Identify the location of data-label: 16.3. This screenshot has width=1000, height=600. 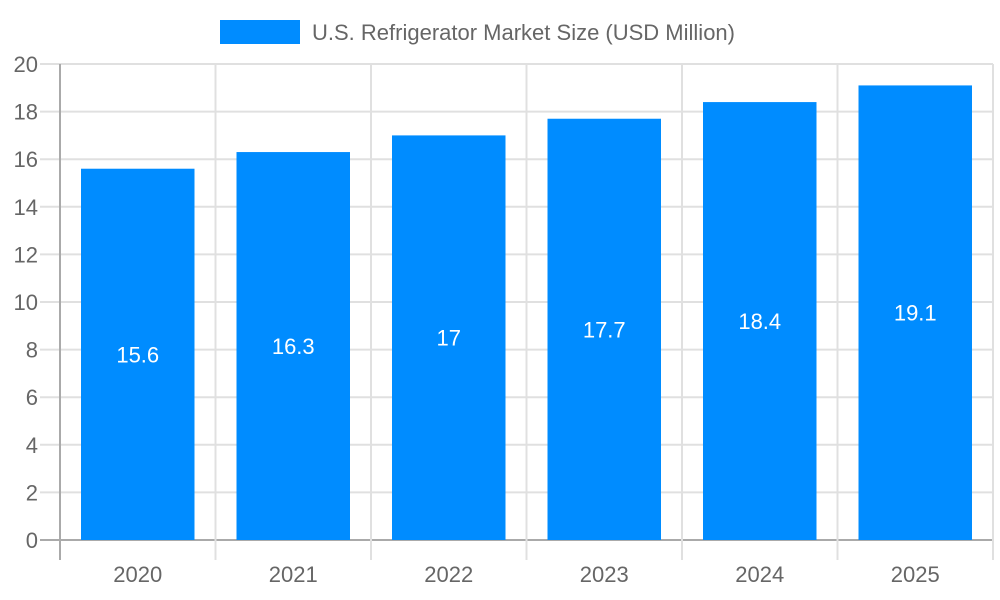
(293, 346).